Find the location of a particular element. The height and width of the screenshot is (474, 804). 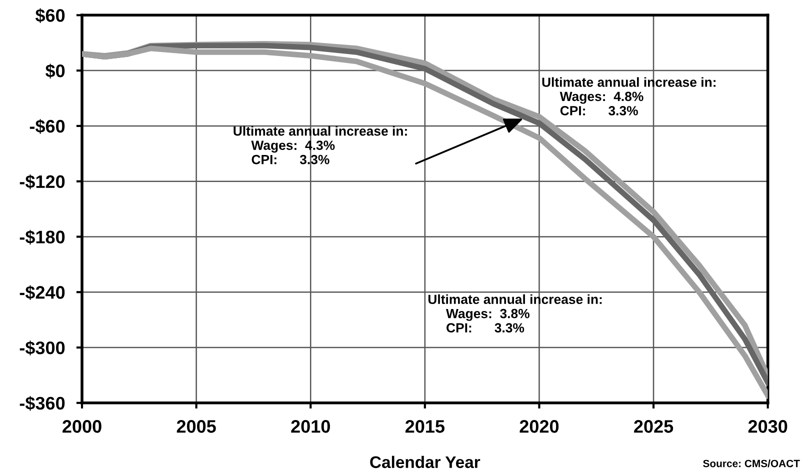

y-tick-label: -$240 is located at coordinates (42, 292).